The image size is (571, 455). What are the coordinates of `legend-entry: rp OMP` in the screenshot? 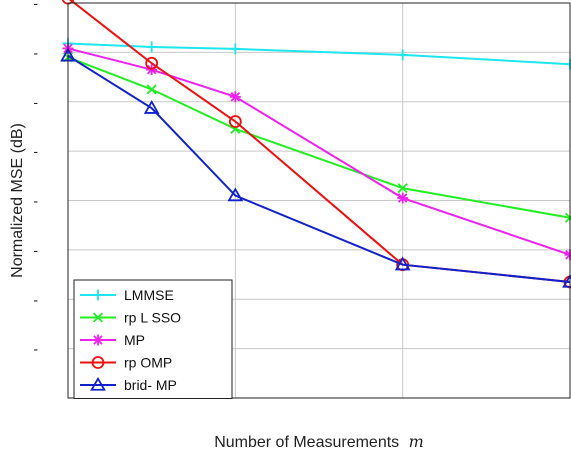 It's located at (126, 363).